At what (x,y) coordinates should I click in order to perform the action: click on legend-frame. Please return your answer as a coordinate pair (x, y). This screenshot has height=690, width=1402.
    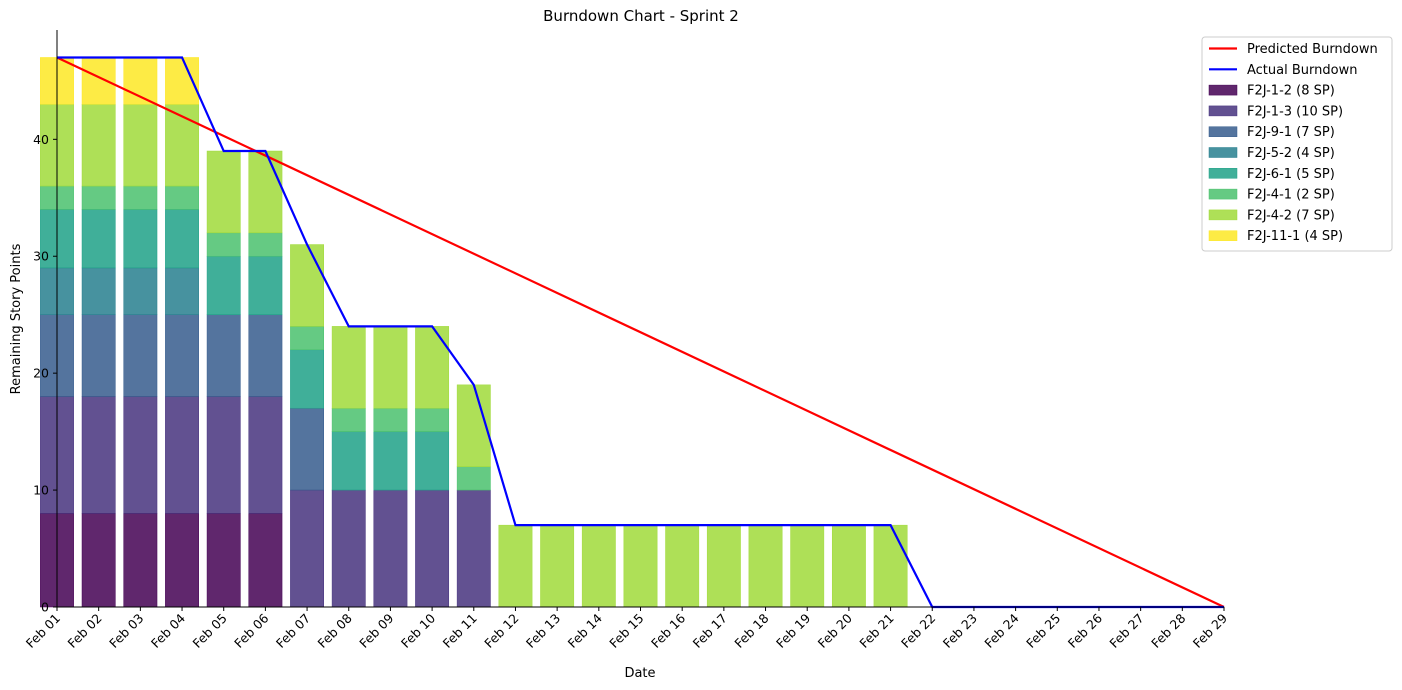
    Looking at the image, I should click on (1297, 144).